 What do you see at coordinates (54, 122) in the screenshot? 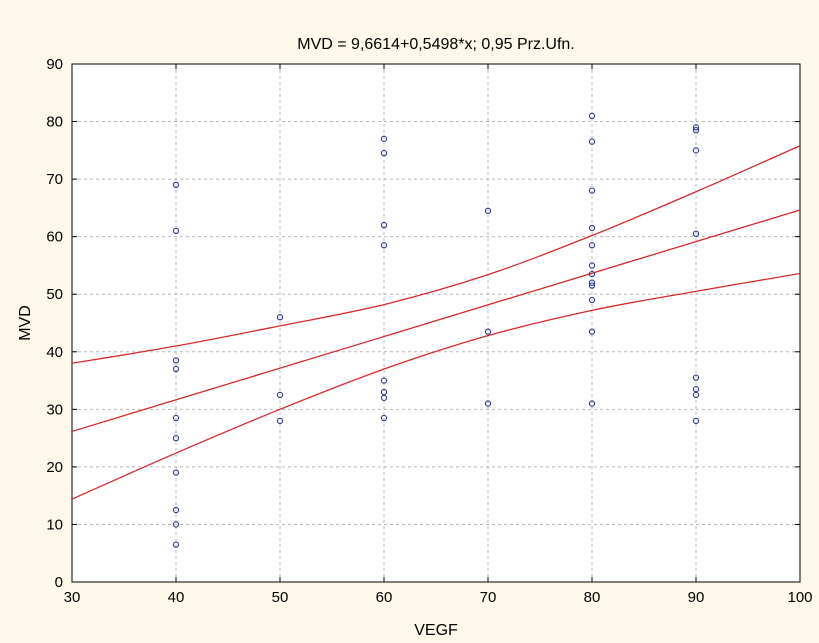
I see `y-tick-label: 80` at bounding box center [54, 122].